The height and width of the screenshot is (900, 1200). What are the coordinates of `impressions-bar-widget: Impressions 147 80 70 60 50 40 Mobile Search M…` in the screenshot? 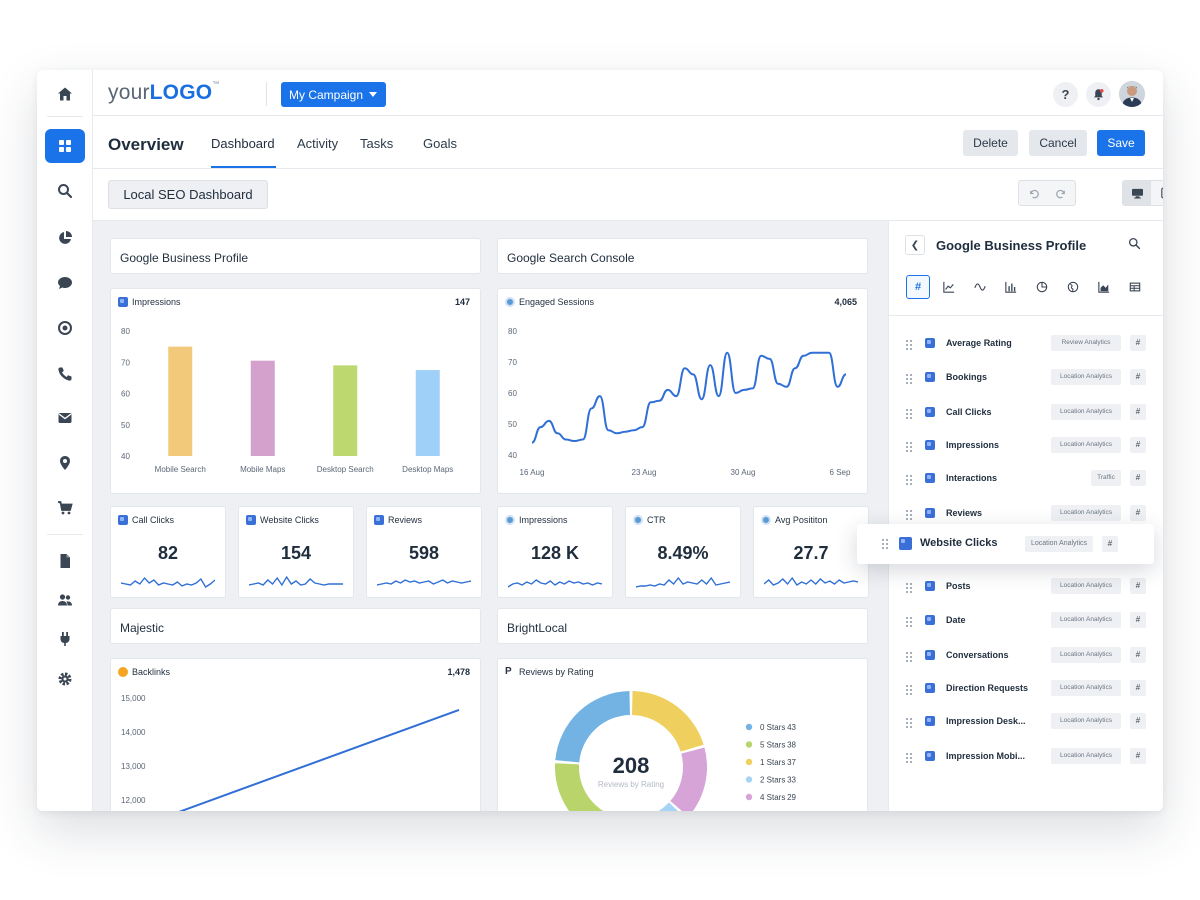 It's located at (295, 391).